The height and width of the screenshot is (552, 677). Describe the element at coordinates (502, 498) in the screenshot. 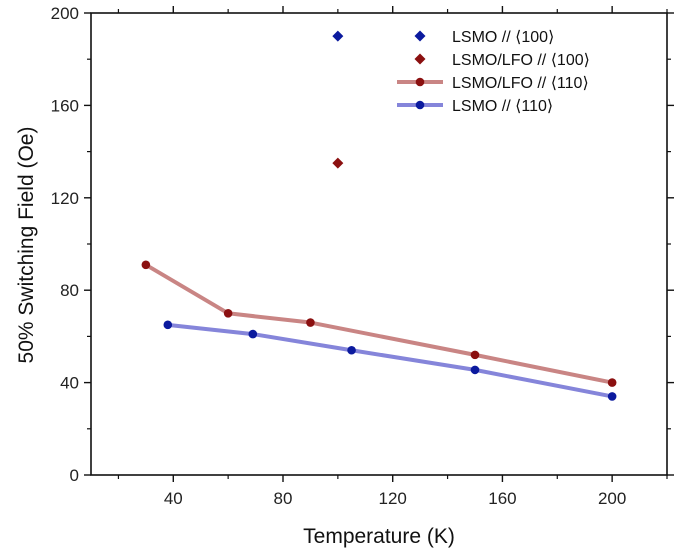

I see `x-tick-label: 160` at that location.